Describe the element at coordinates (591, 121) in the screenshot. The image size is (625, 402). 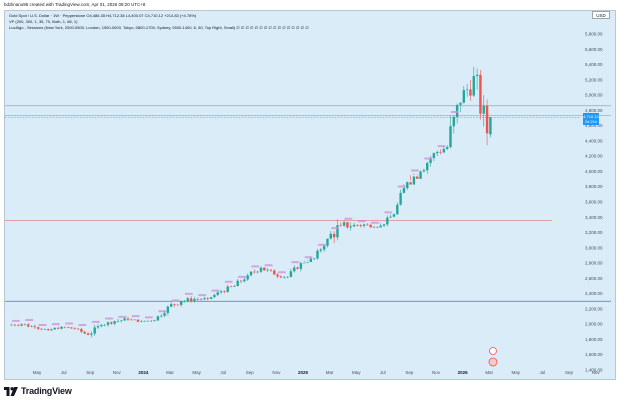
I see `last-price-countdown: 2d 21h` at that location.